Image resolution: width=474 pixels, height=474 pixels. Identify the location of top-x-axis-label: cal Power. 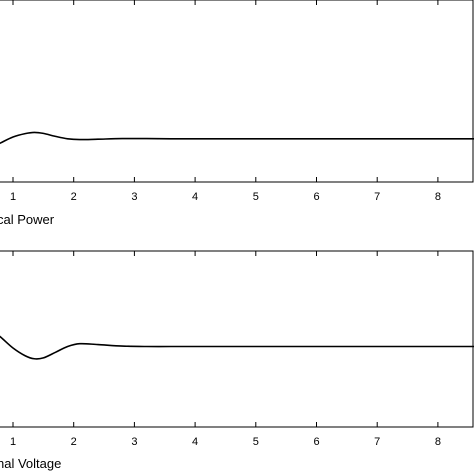
(27, 219).